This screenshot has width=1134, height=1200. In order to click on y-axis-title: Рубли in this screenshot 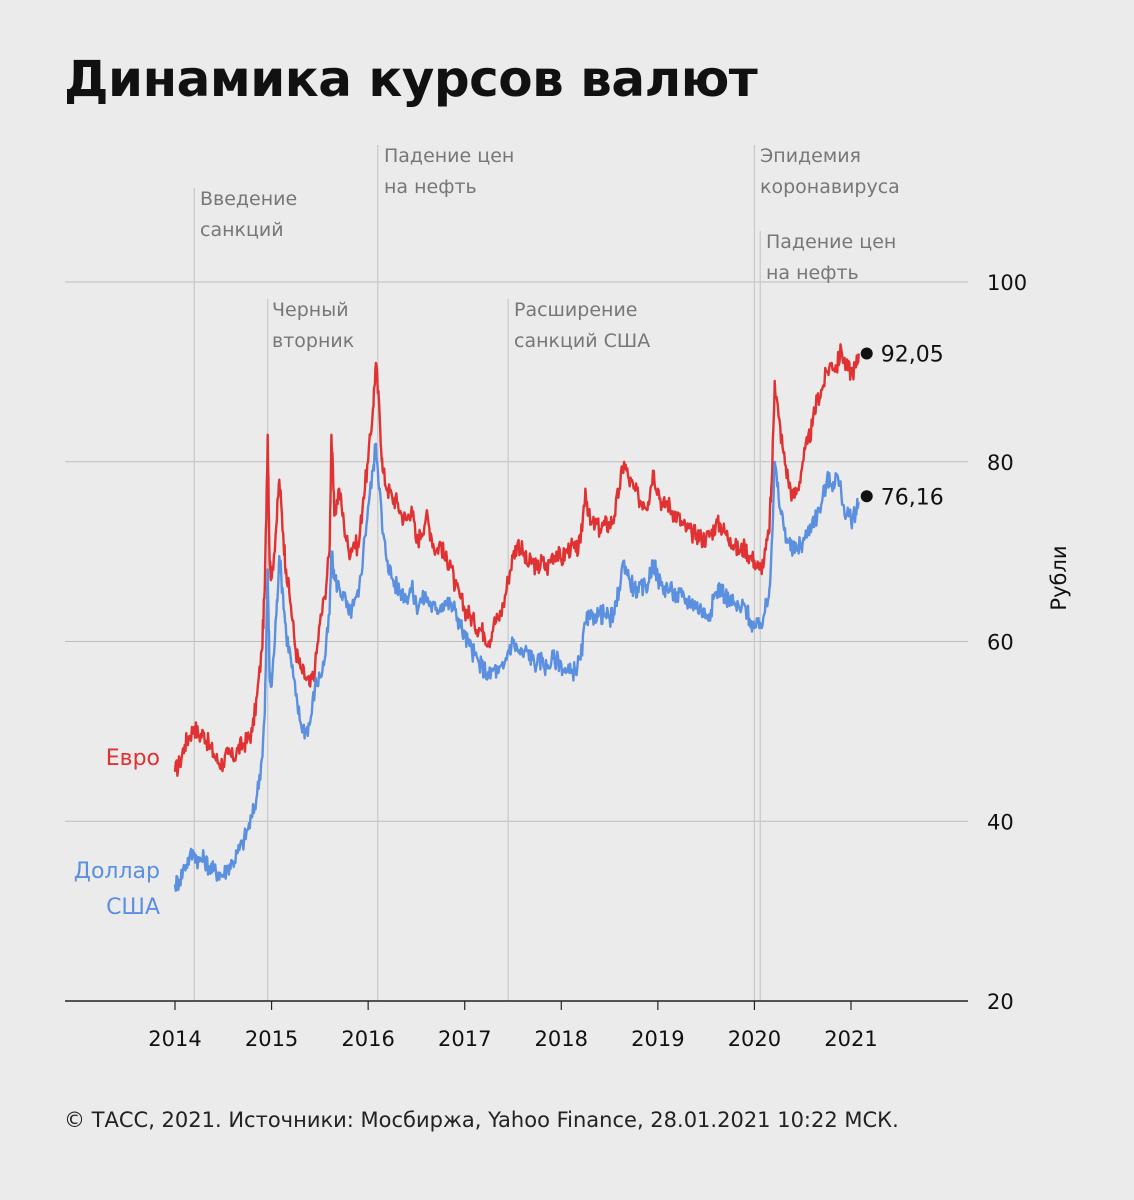, I will do `click(1059, 577)`.